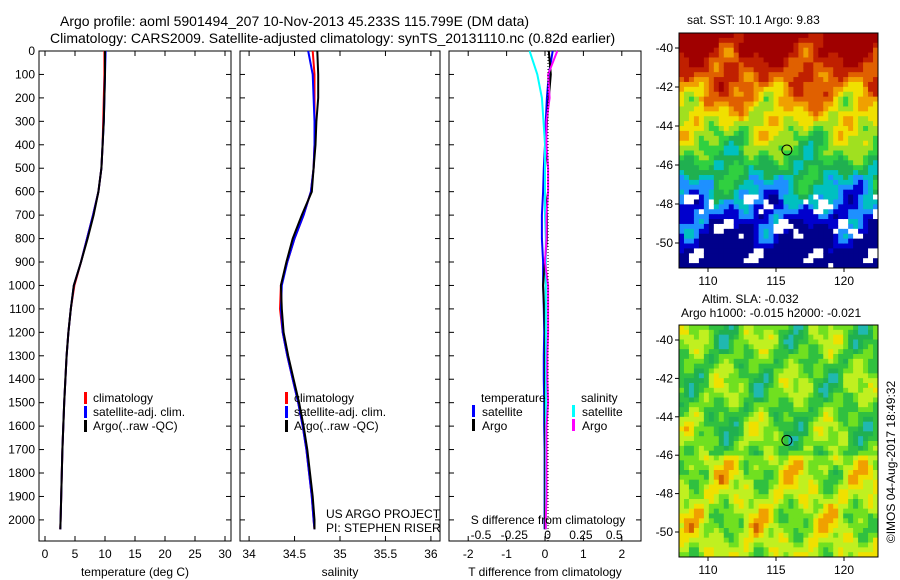 The height and width of the screenshot is (580, 900). What do you see at coordinates (787, 150) in the screenshot?
I see `float-location-marker` at bounding box center [787, 150].